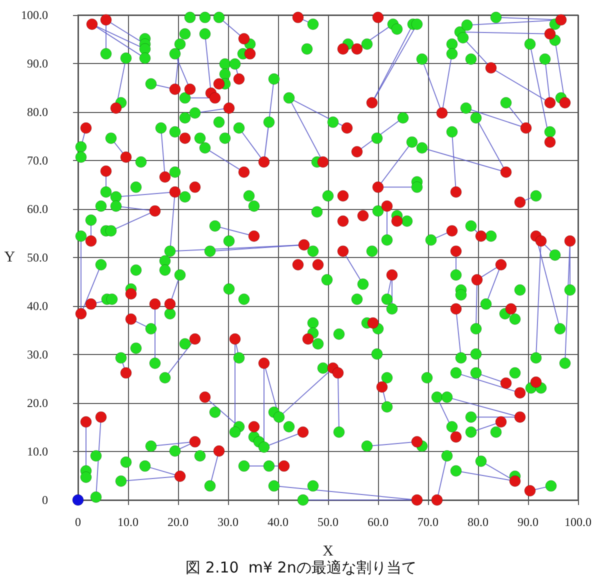  Describe the element at coordinates (37, 257) in the screenshot. I see `y-tick-label: 50.0` at that location.